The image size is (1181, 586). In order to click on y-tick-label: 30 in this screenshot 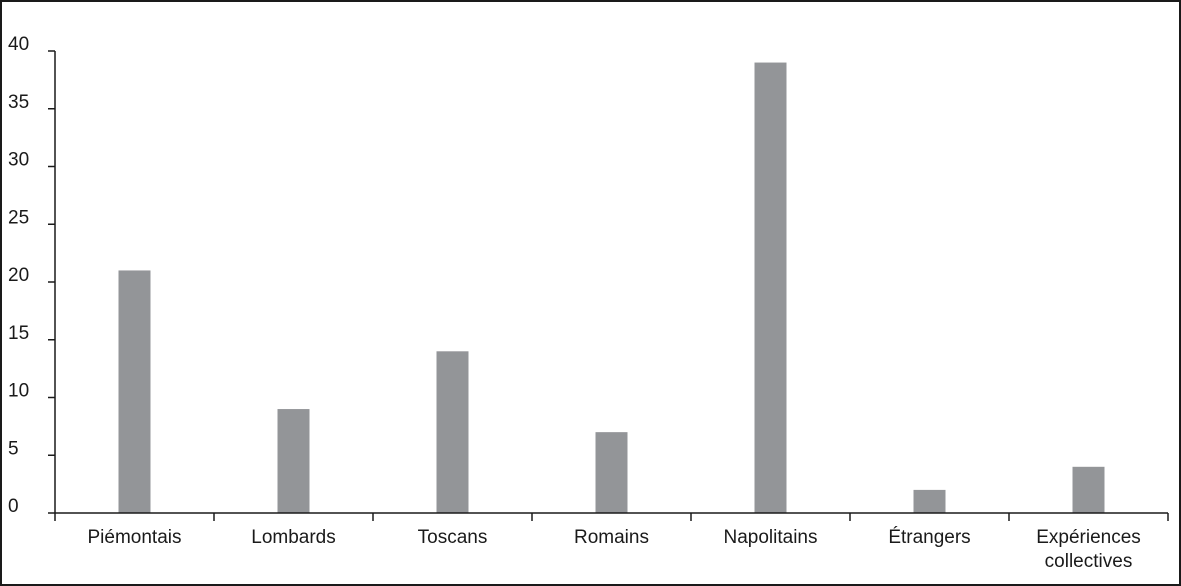, I will do `click(18, 160)`.